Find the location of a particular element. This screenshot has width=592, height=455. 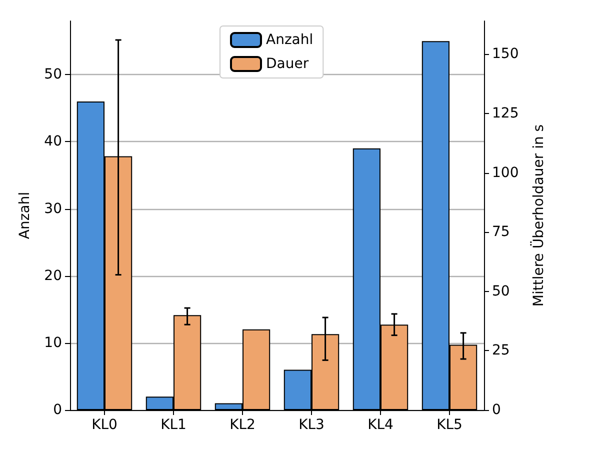

y2-tick-label: 50 is located at coordinates (501, 291).